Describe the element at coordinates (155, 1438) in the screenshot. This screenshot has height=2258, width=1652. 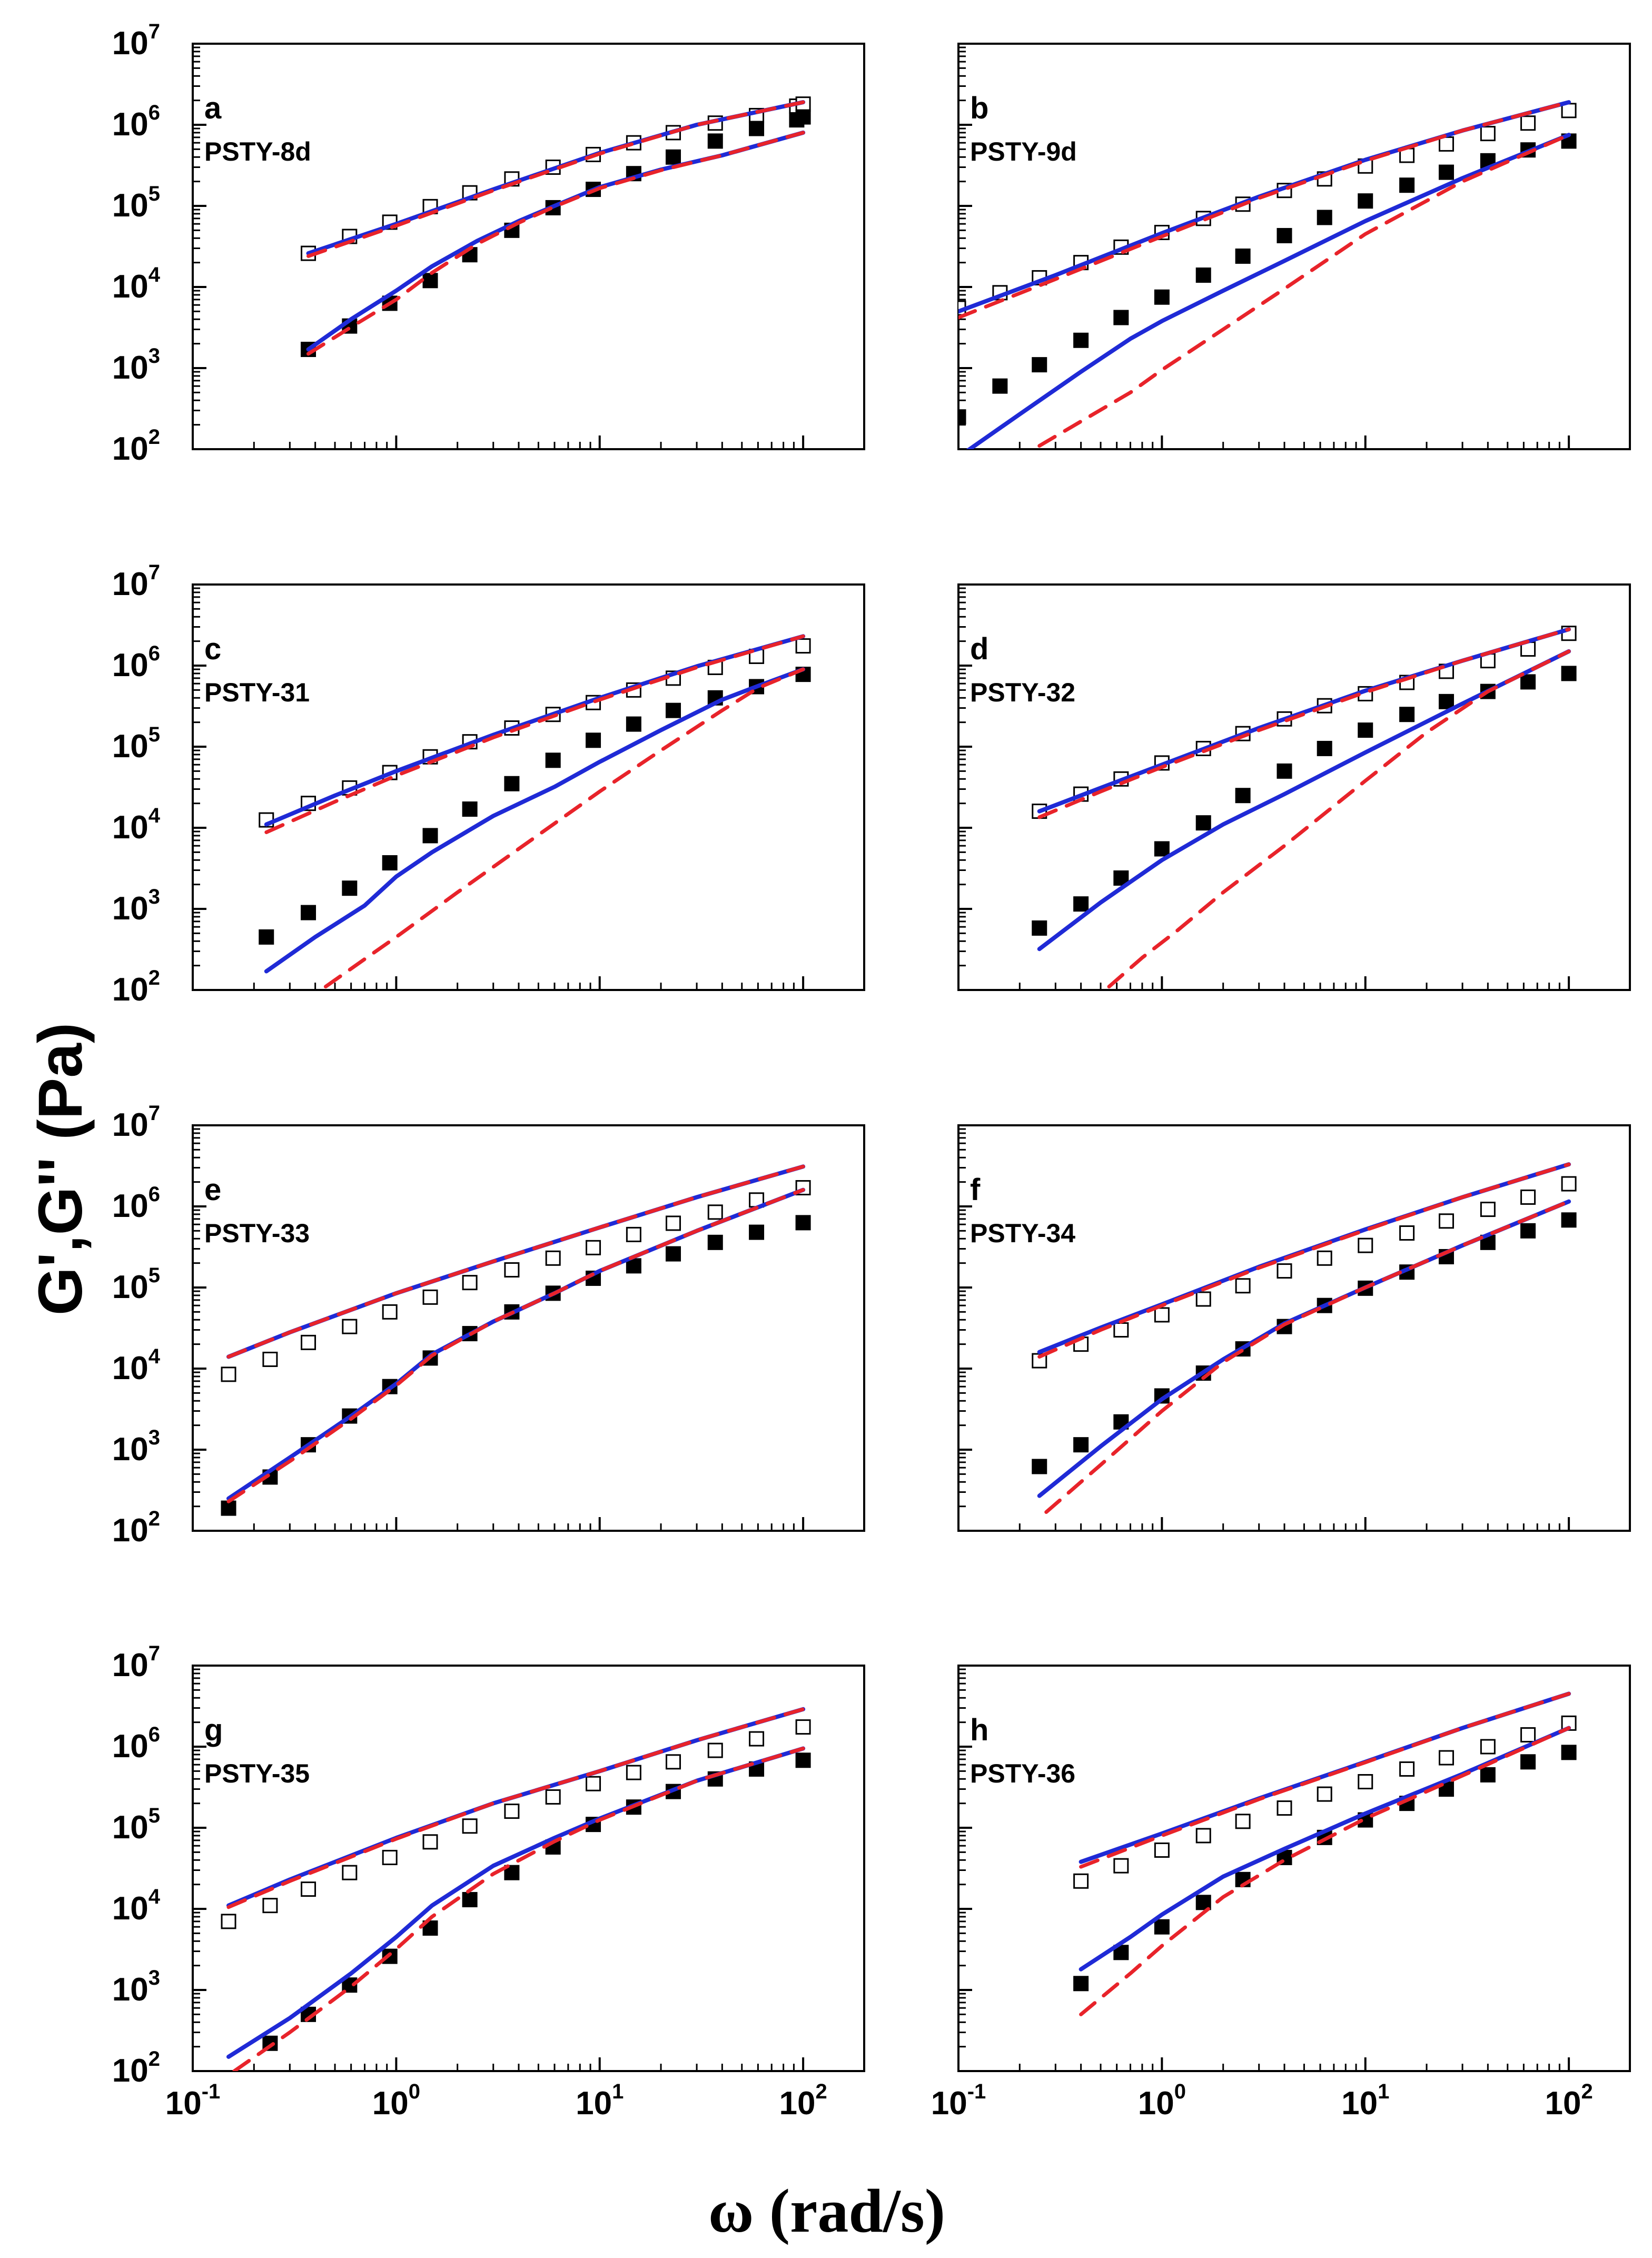
I see `y-tick-exponent: 3` at that location.